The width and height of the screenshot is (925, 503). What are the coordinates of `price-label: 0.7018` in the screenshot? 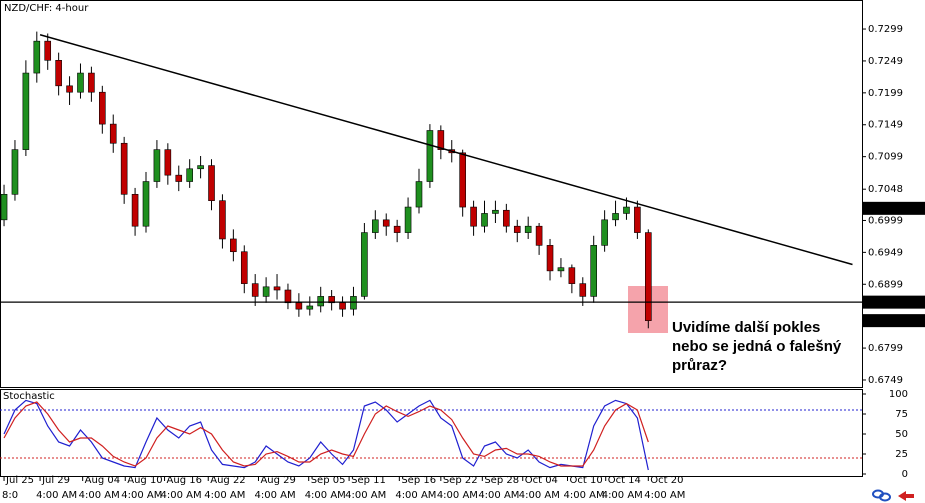 It's located at (885, 208).